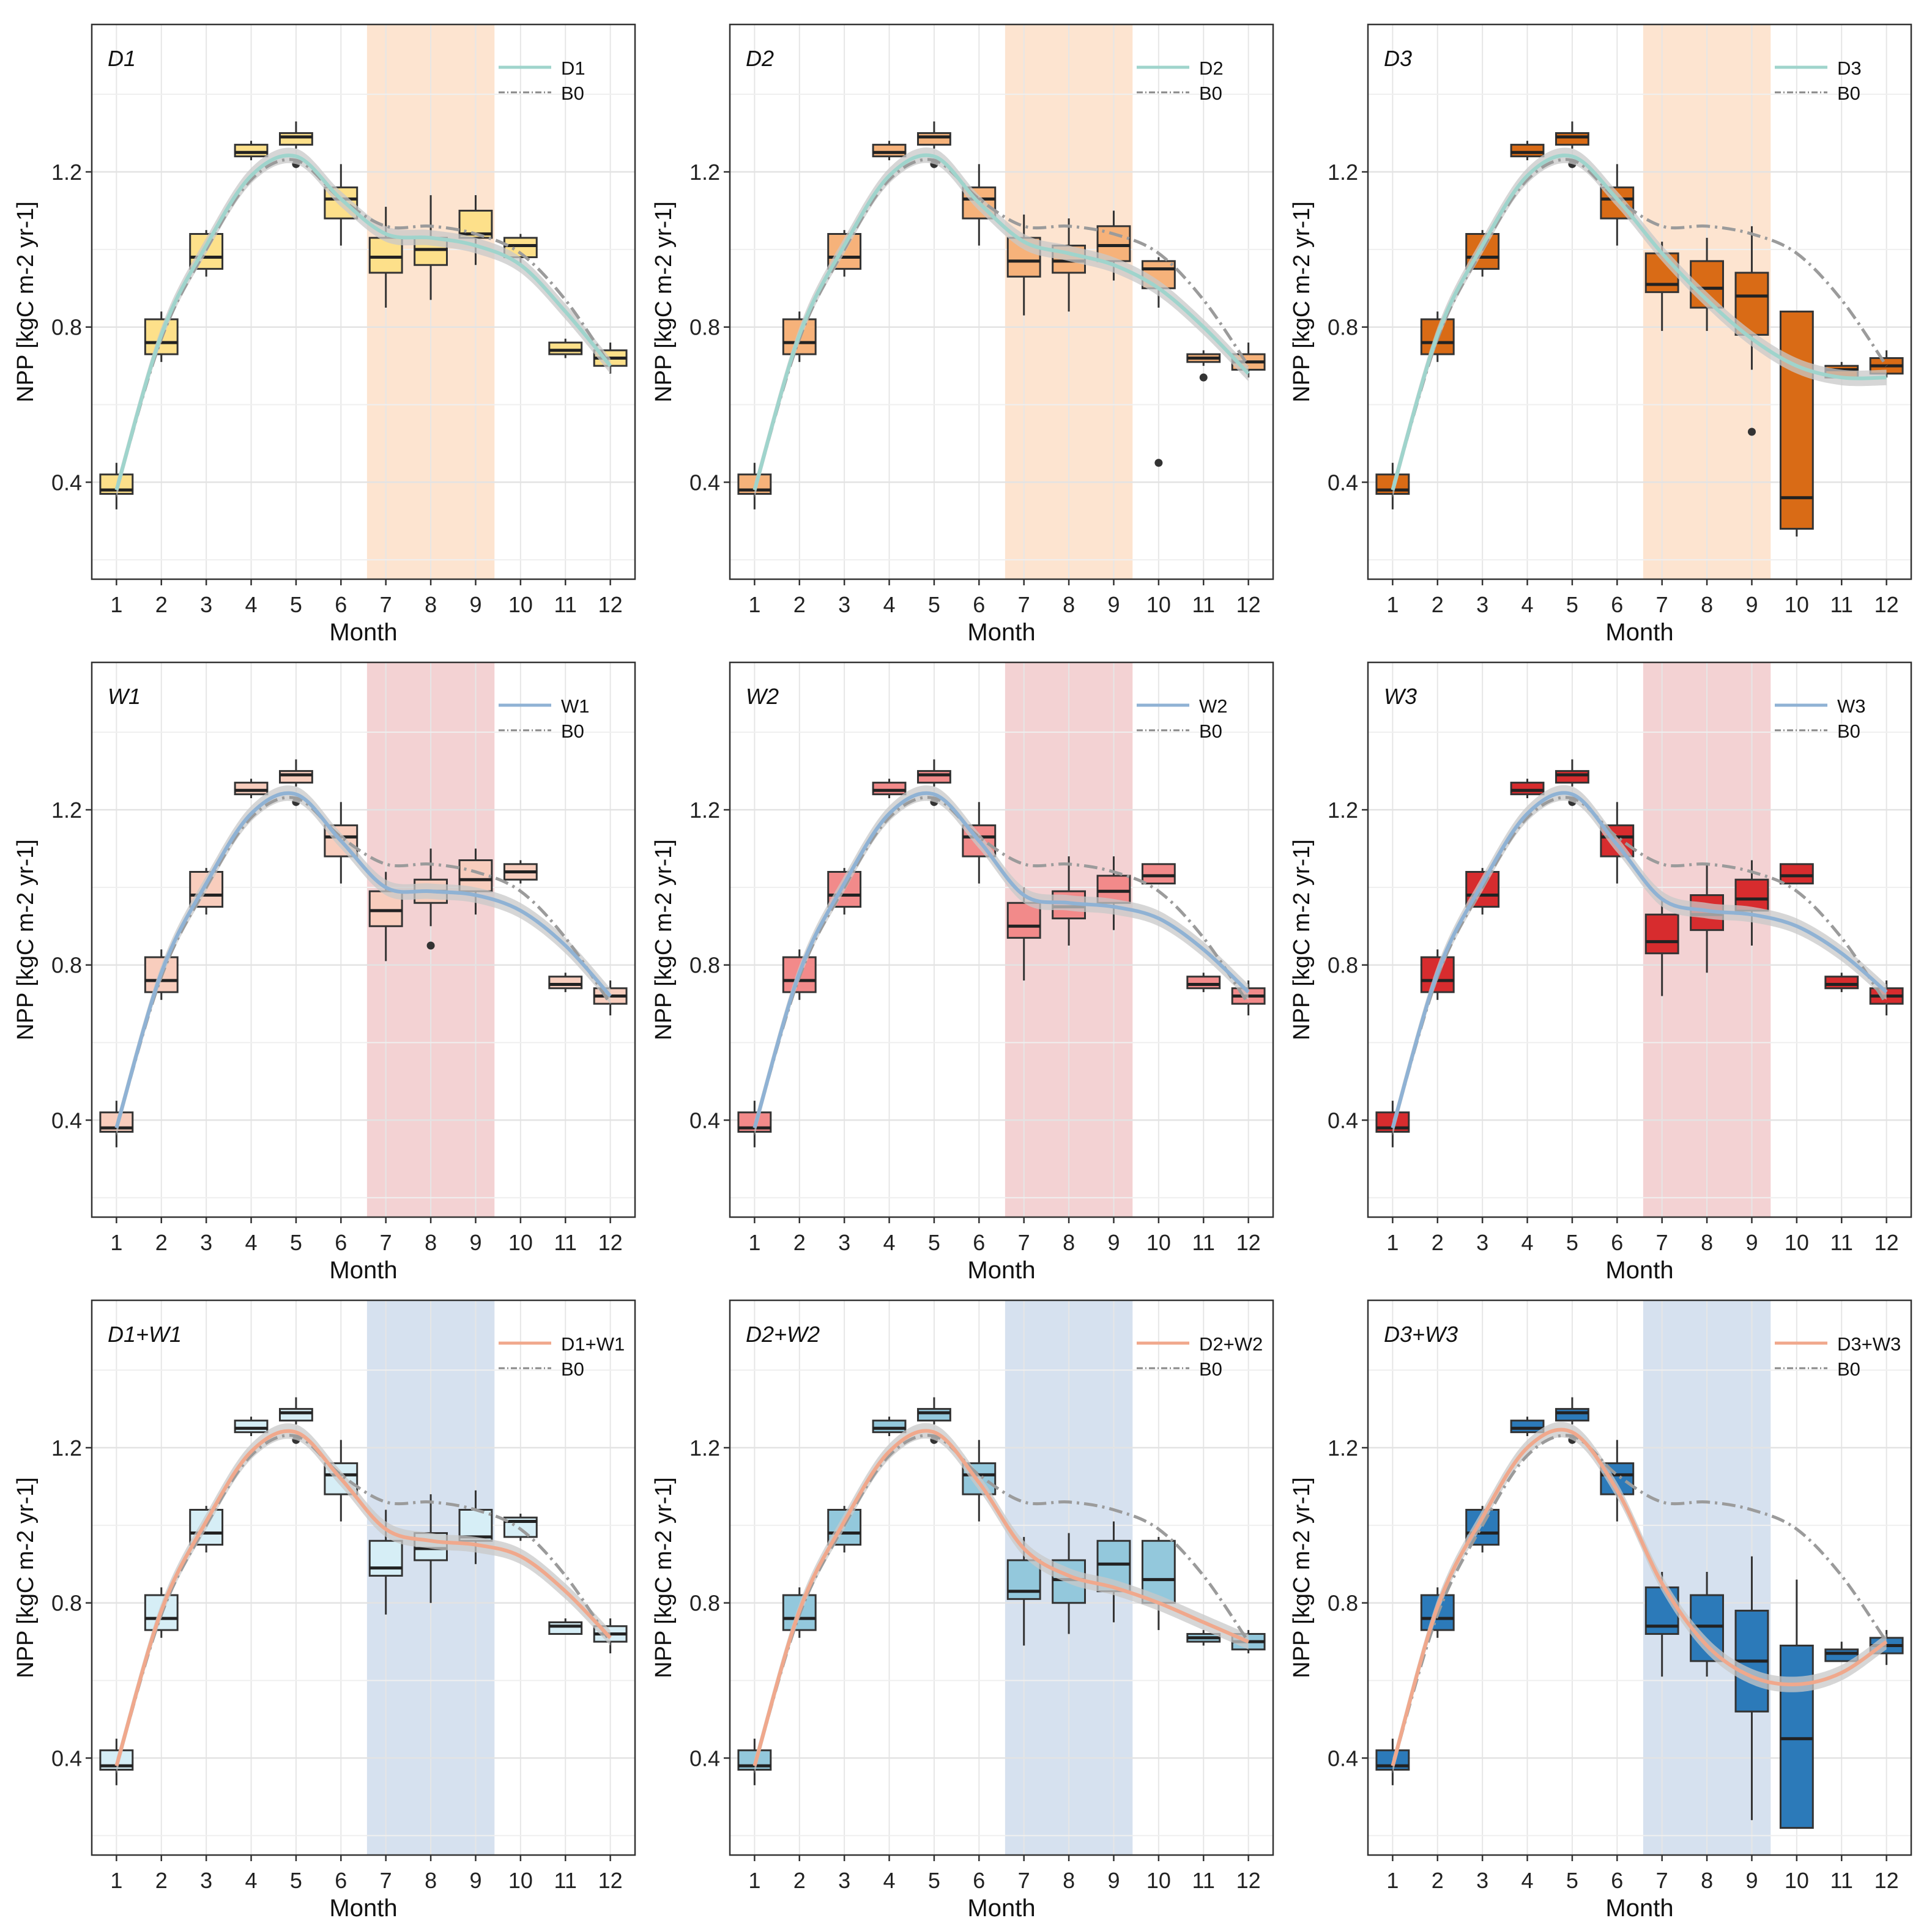  Describe the element at coordinates (1851, 706) in the screenshot. I see `legend-label-fit: W3` at that location.